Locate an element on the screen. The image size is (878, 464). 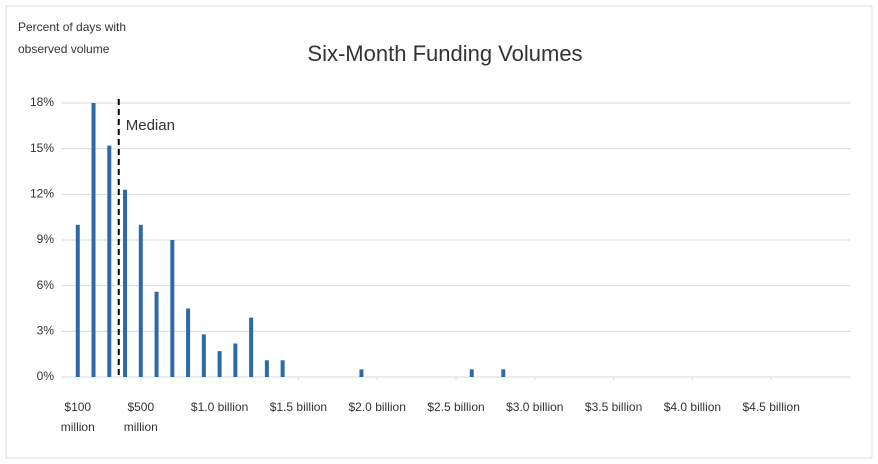
x-tick-label: $2.0 billion is located at coordinates (377, 407).